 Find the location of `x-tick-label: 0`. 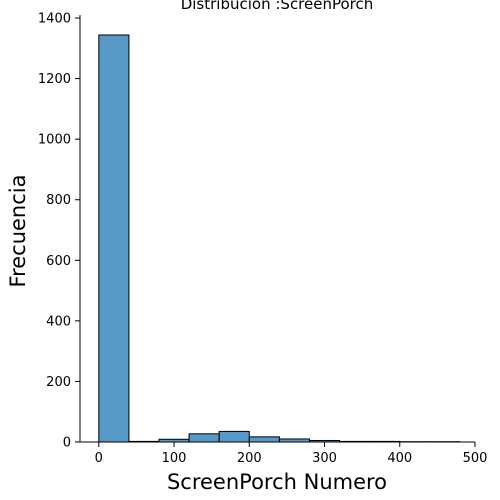

x-tick-label: 0 is located at coordinates (99, 458).